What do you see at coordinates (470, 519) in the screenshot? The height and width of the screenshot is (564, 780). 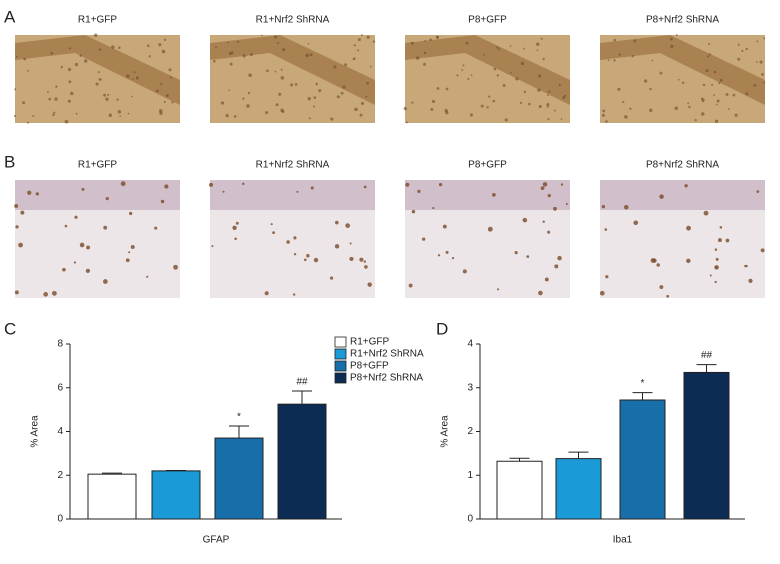 I see `y-tick-label: 0` at bounding box center [470, 519].